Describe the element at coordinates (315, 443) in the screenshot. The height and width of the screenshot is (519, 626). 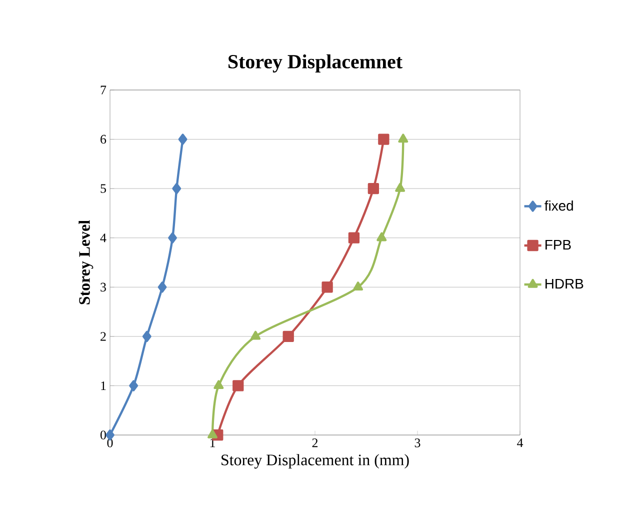
I see `x-tick-label: 2` at that location.